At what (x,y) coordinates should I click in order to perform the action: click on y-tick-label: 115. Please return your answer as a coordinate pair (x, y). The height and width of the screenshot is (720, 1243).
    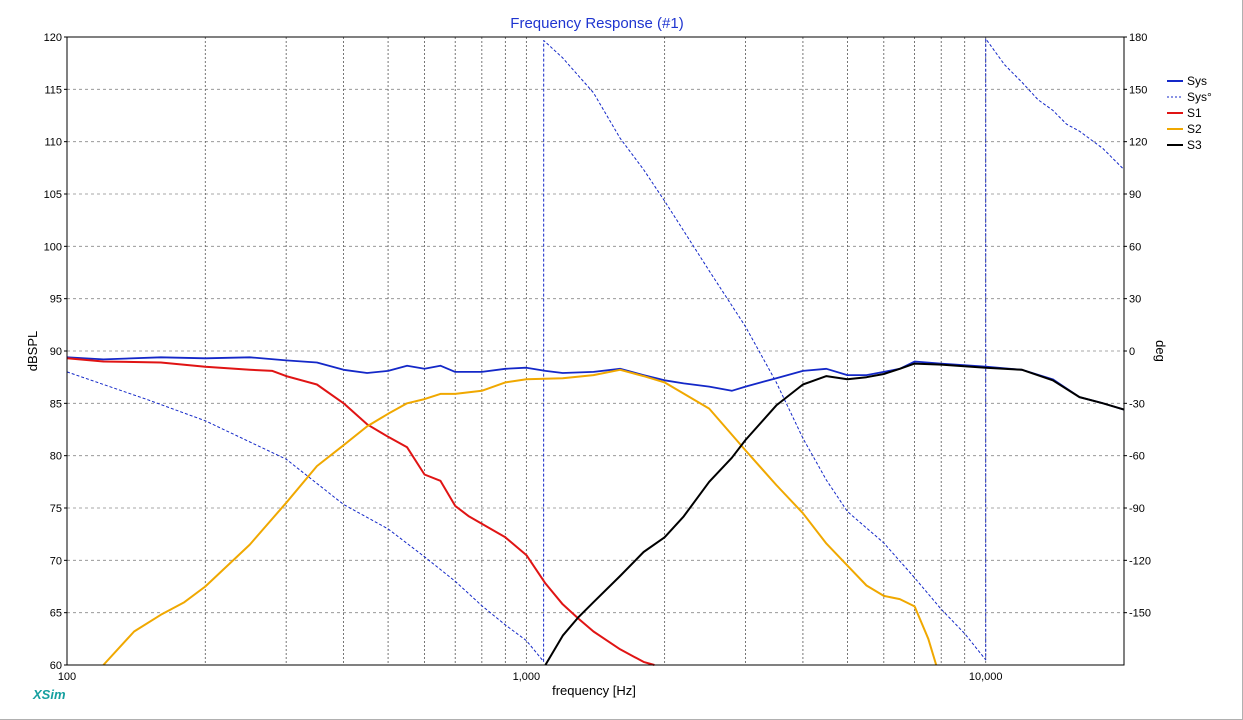
    Looking at the image, I should click on (53, 90).